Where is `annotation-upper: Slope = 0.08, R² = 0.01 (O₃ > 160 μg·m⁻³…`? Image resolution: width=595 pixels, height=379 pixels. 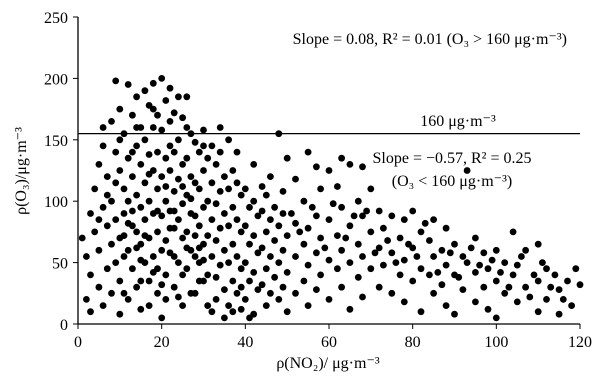
annotation-upper: Slope = 0.08, R² = 0.01 (O₃ > 160 μg·m⁻³… is located at coordinates (430, 39).